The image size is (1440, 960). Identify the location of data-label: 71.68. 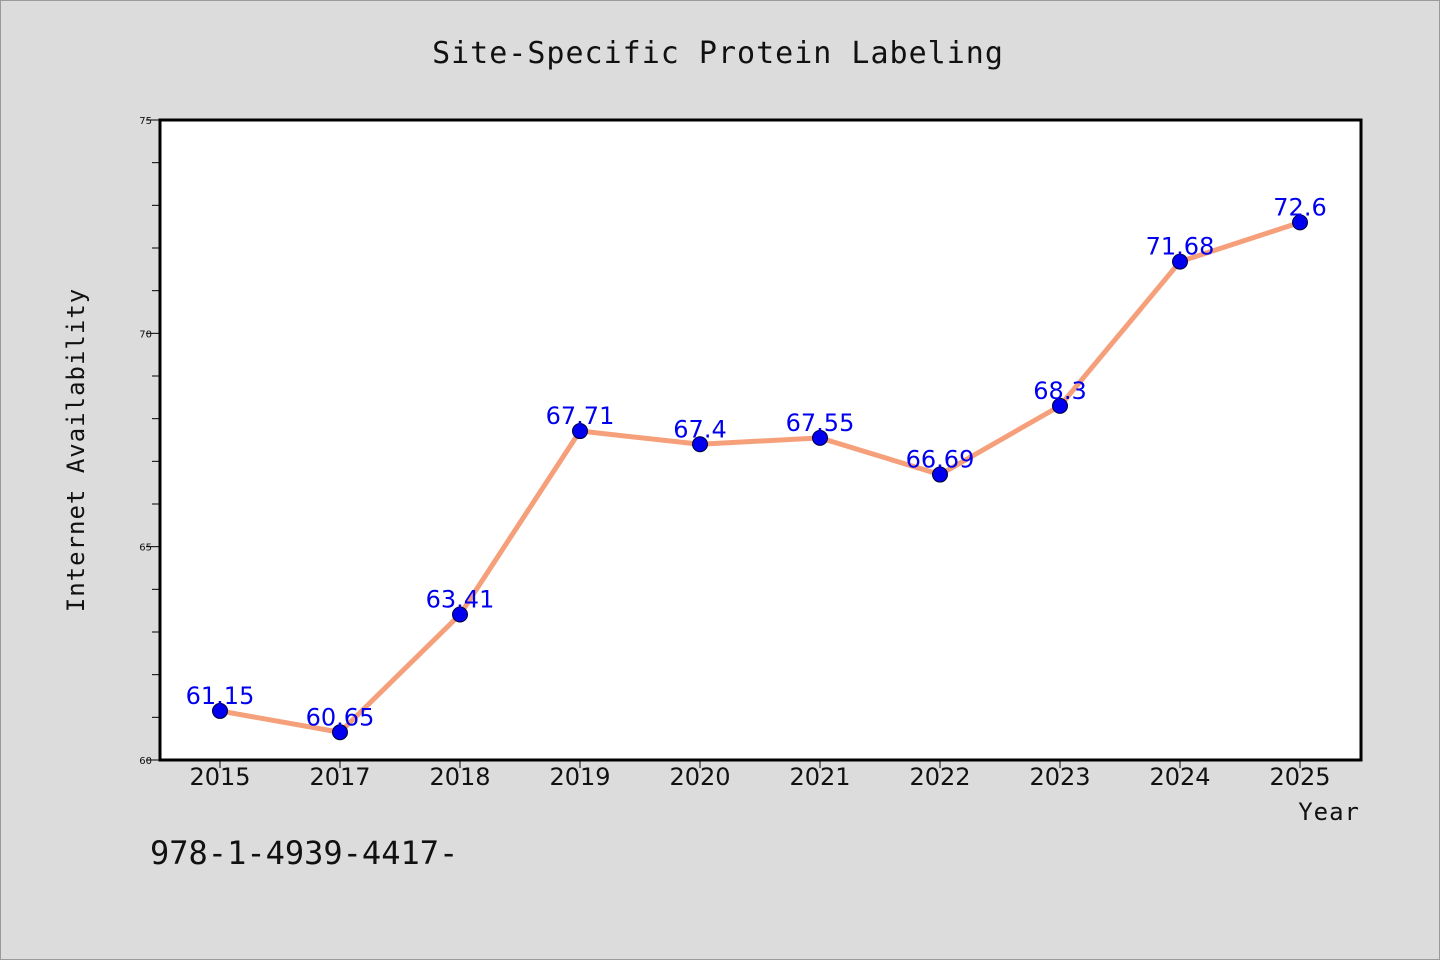
(1180, 247).